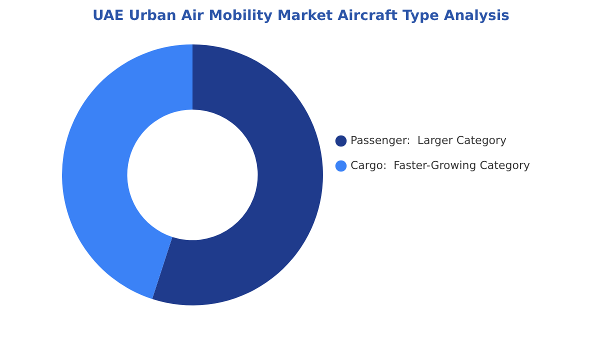  I want to click on legend-label: Passenger: Larger Category, so click(429, 140).